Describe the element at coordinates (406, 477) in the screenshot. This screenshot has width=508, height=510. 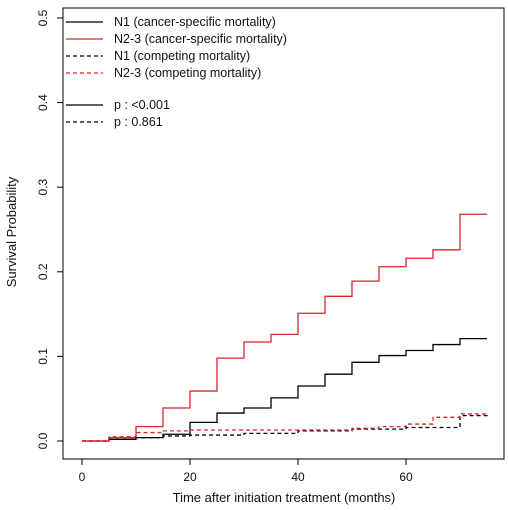
I see `x-tick-label: 60` at that location.